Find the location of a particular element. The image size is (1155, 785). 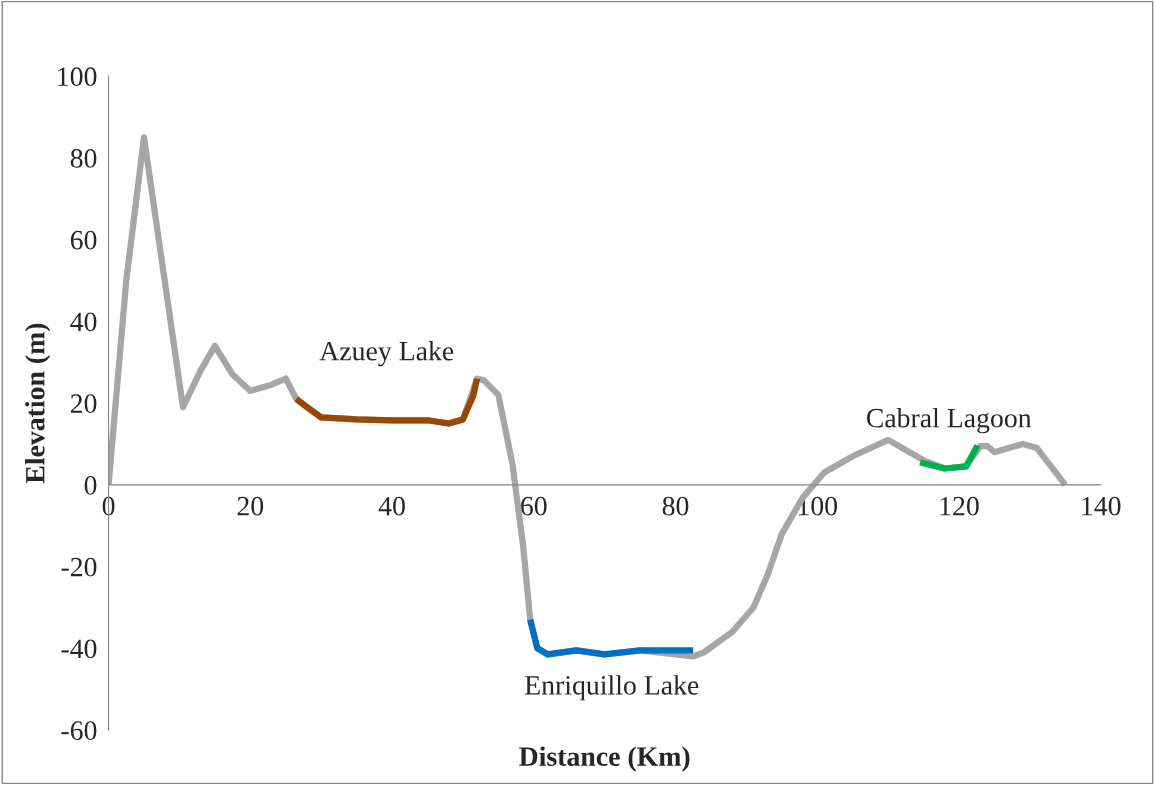

x-tick-label: 20 is located at coordinates (250, 506).